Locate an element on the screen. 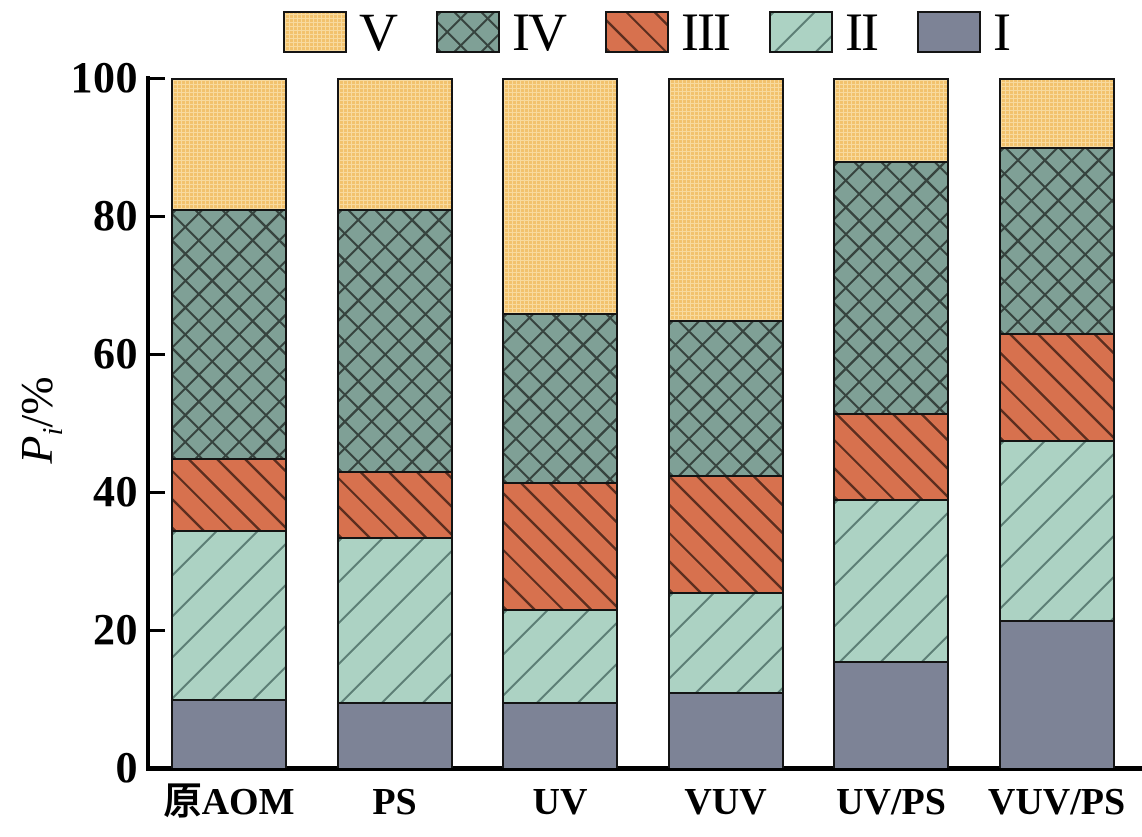  bar-segment-I-cat1 is located at coordinates (229, 733).